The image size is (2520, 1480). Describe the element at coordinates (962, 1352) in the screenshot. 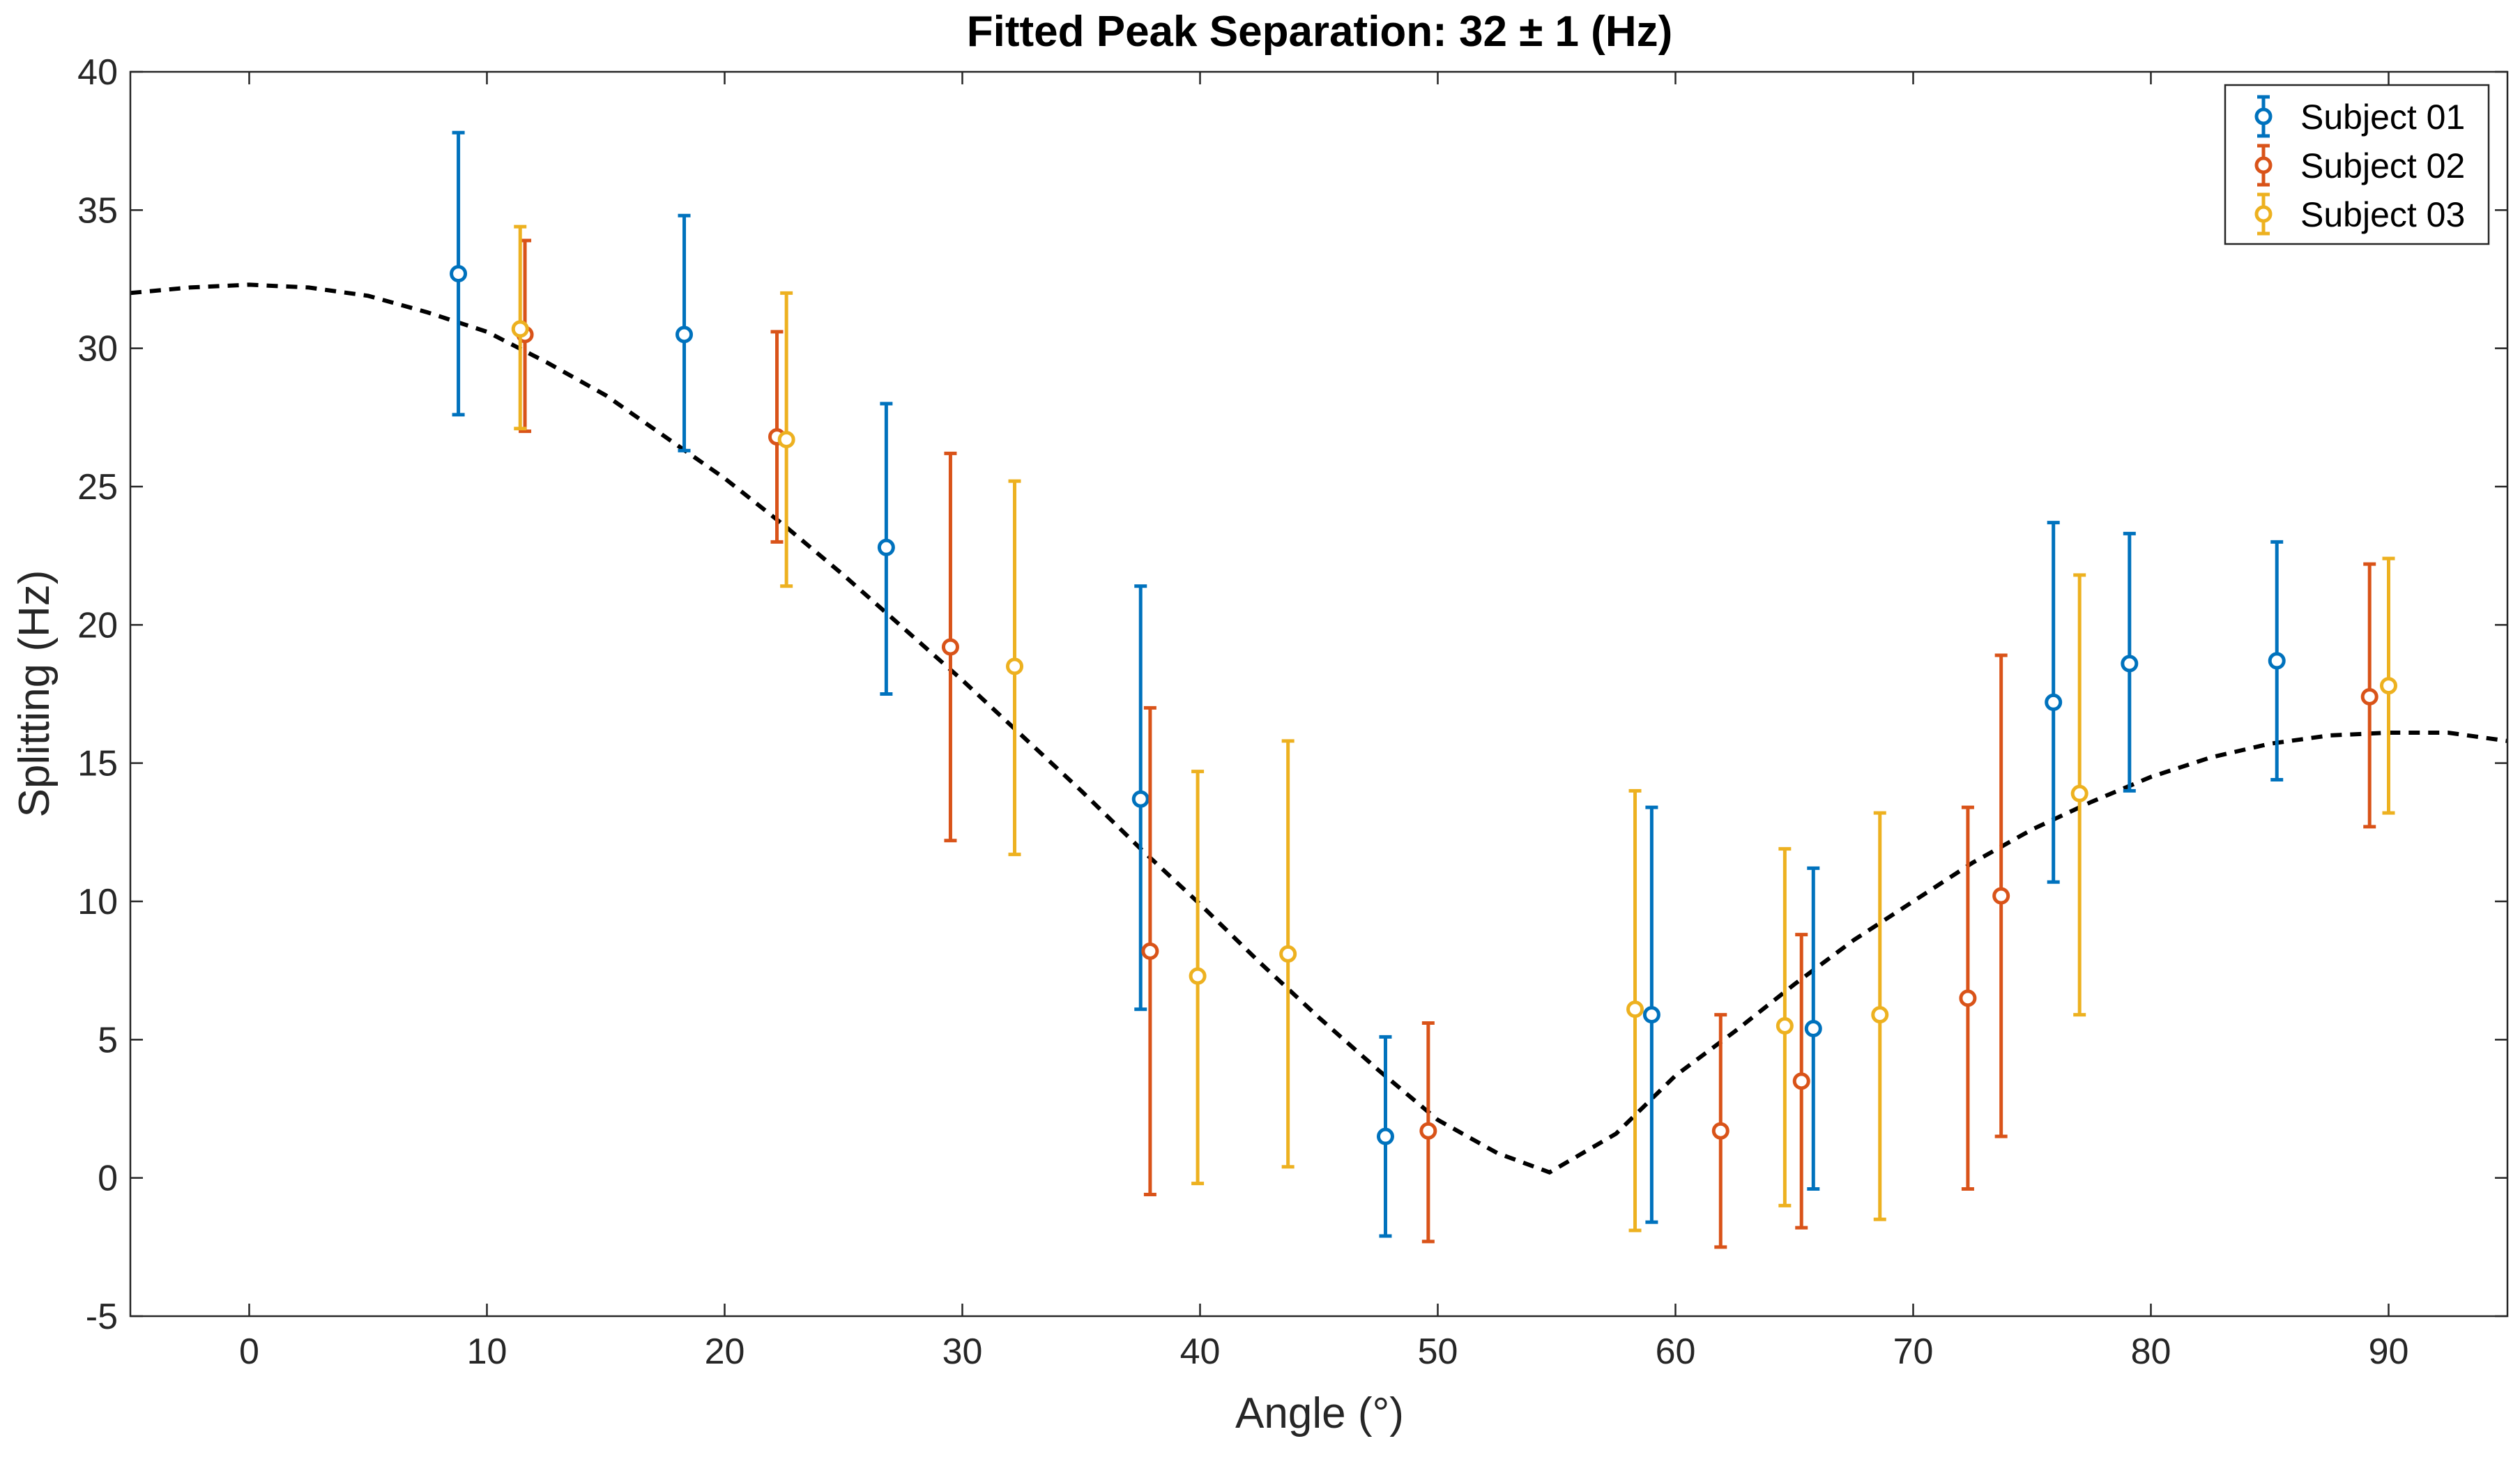

I see `x-tick-label: 30` at that location.